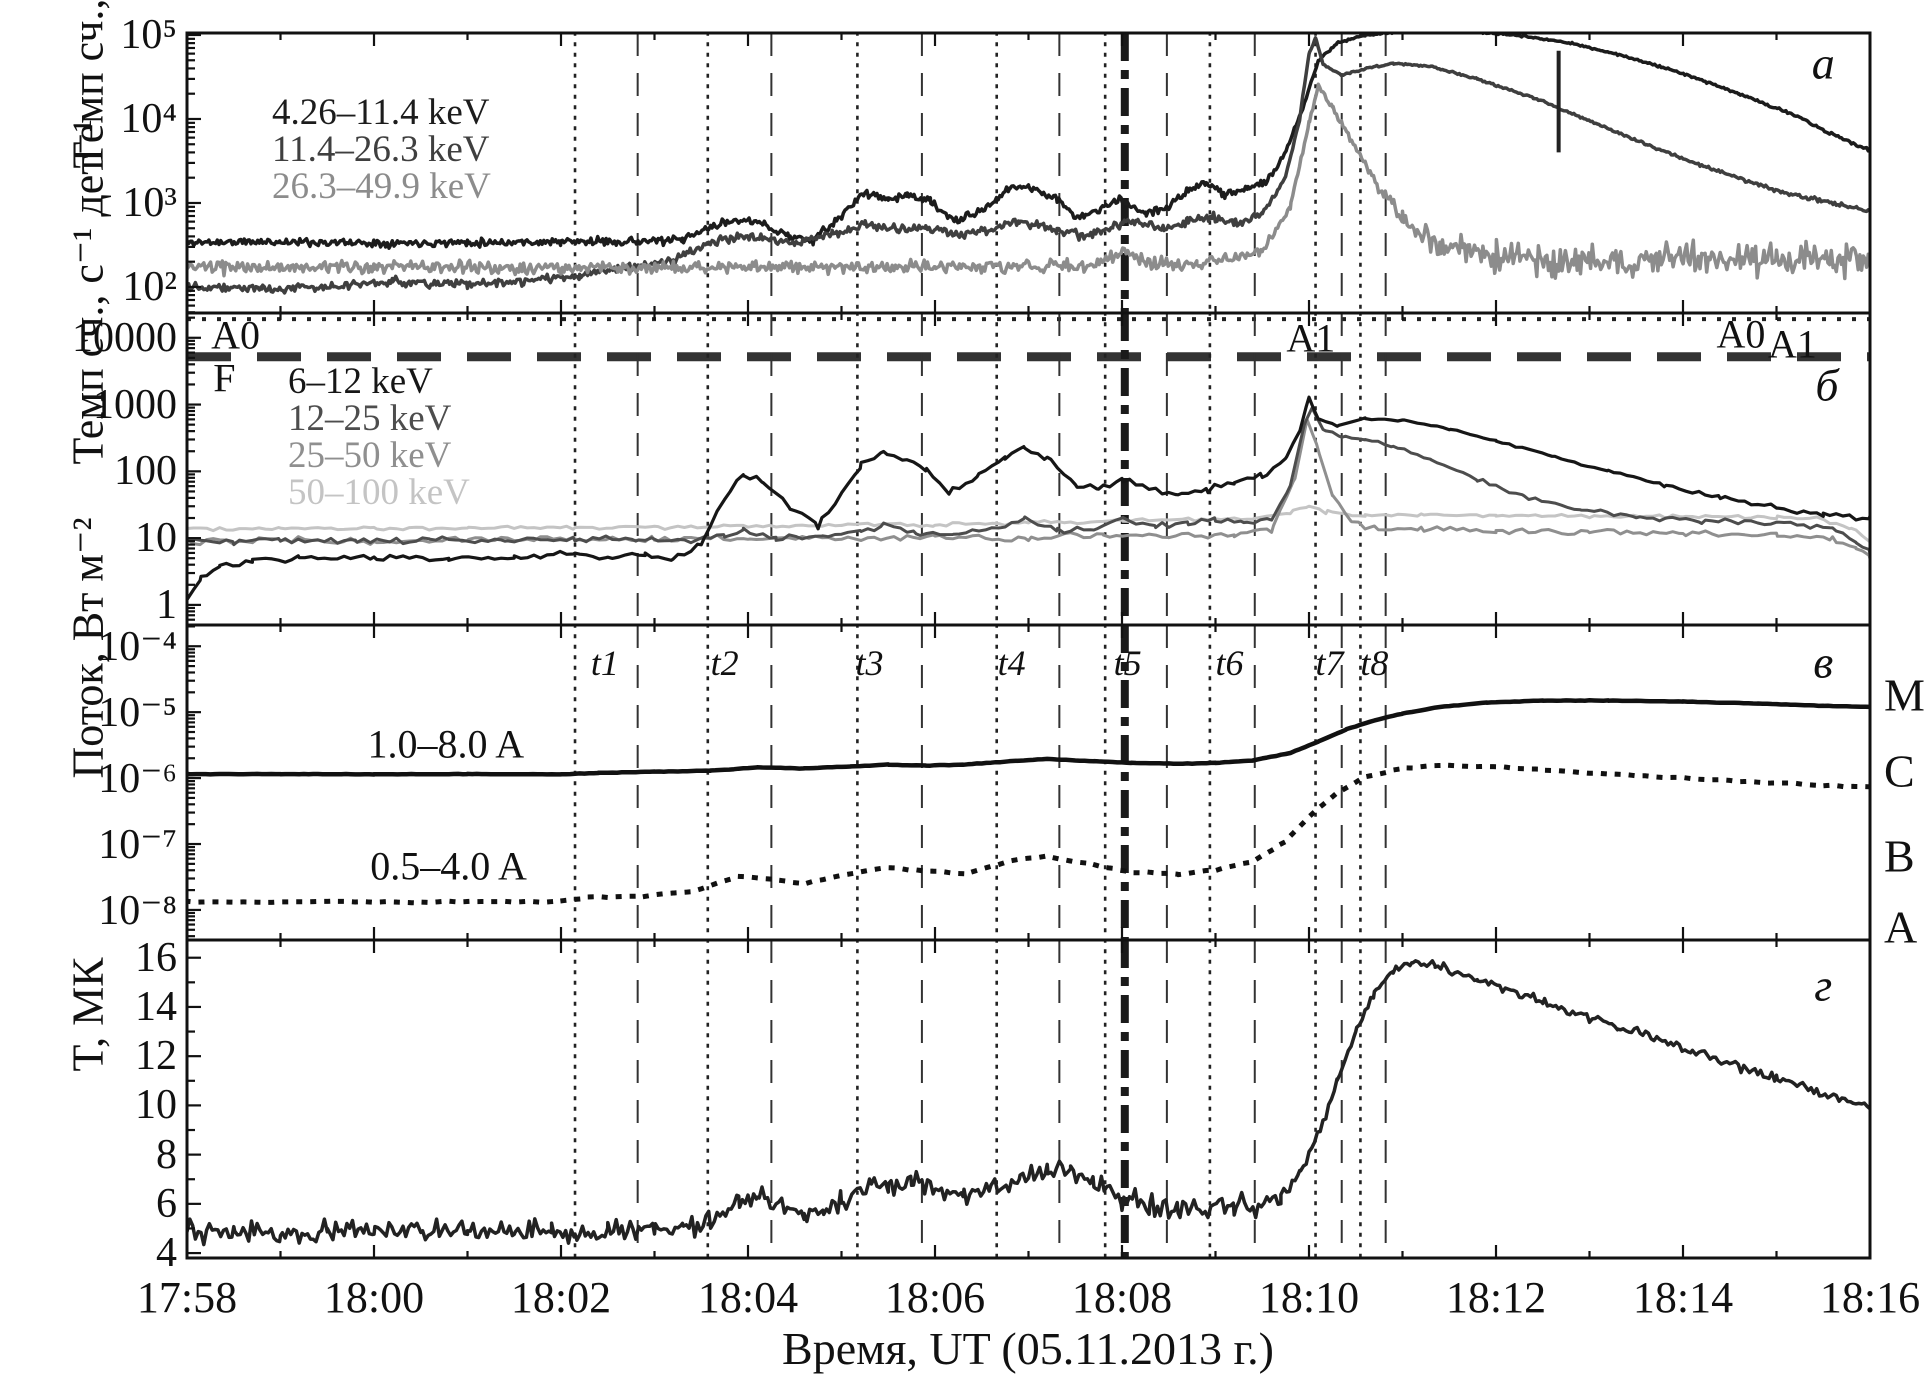 The height and width of the screenshot is (1381, 1928). Describe the element at coordinates (148, 118) in the screenshot. I see `y-tick-label-a: 10⁴` at that location.